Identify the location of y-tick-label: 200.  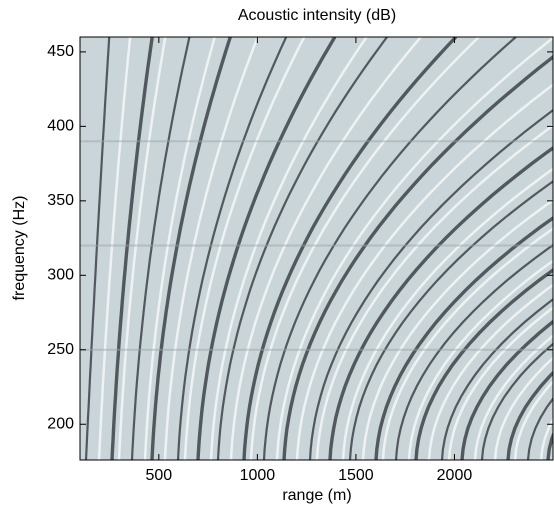
(60, 423).